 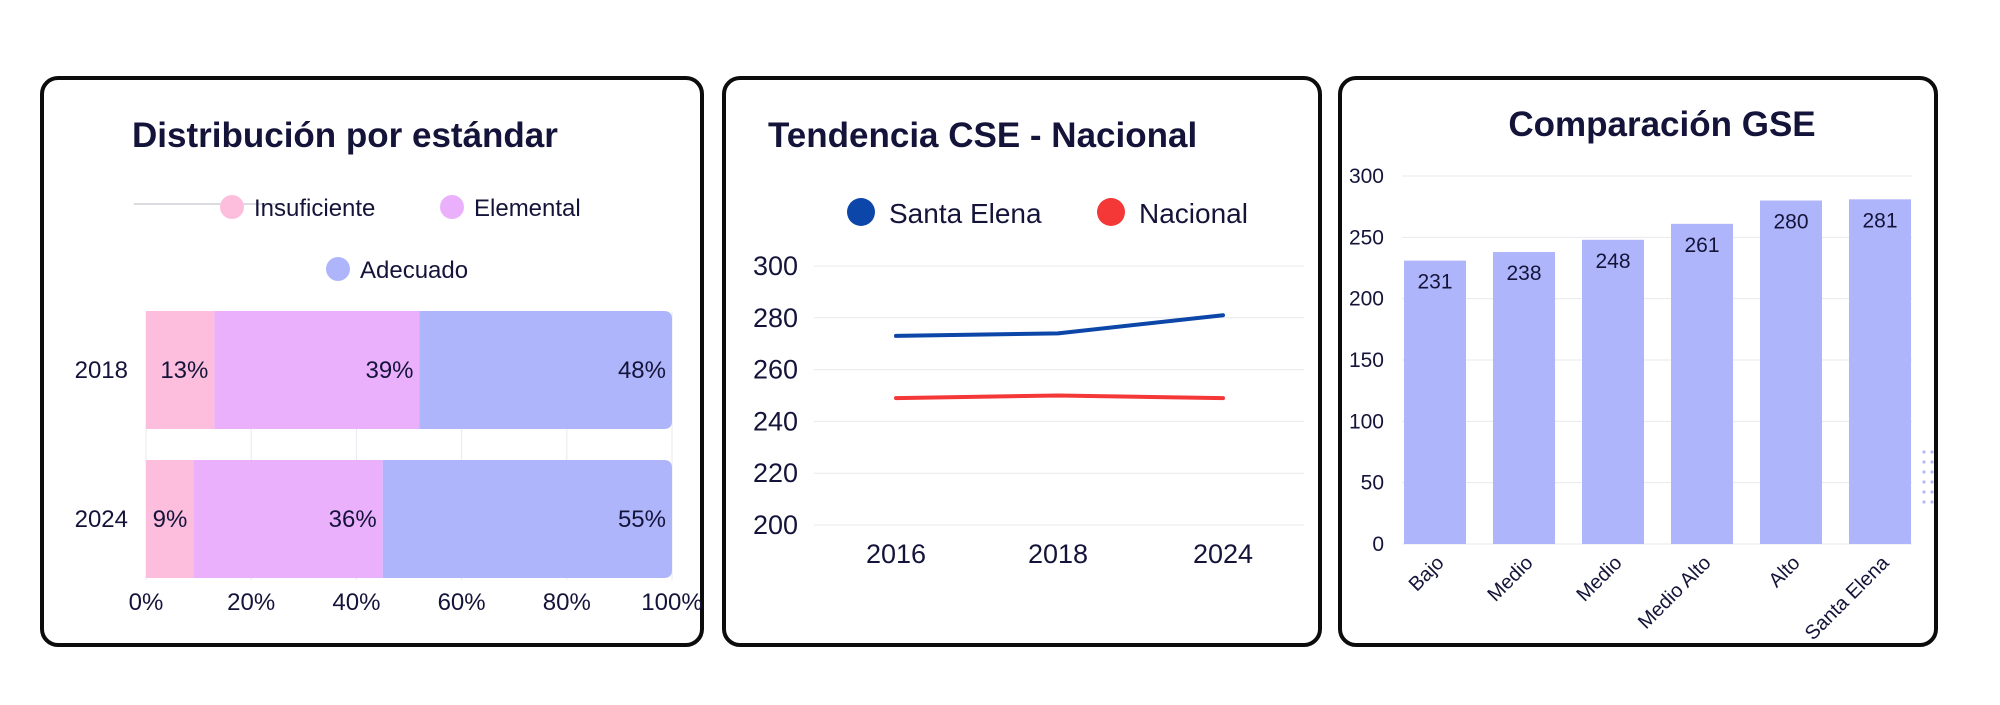 I want to click on data-label: 9%, so click(x=170, y=519).